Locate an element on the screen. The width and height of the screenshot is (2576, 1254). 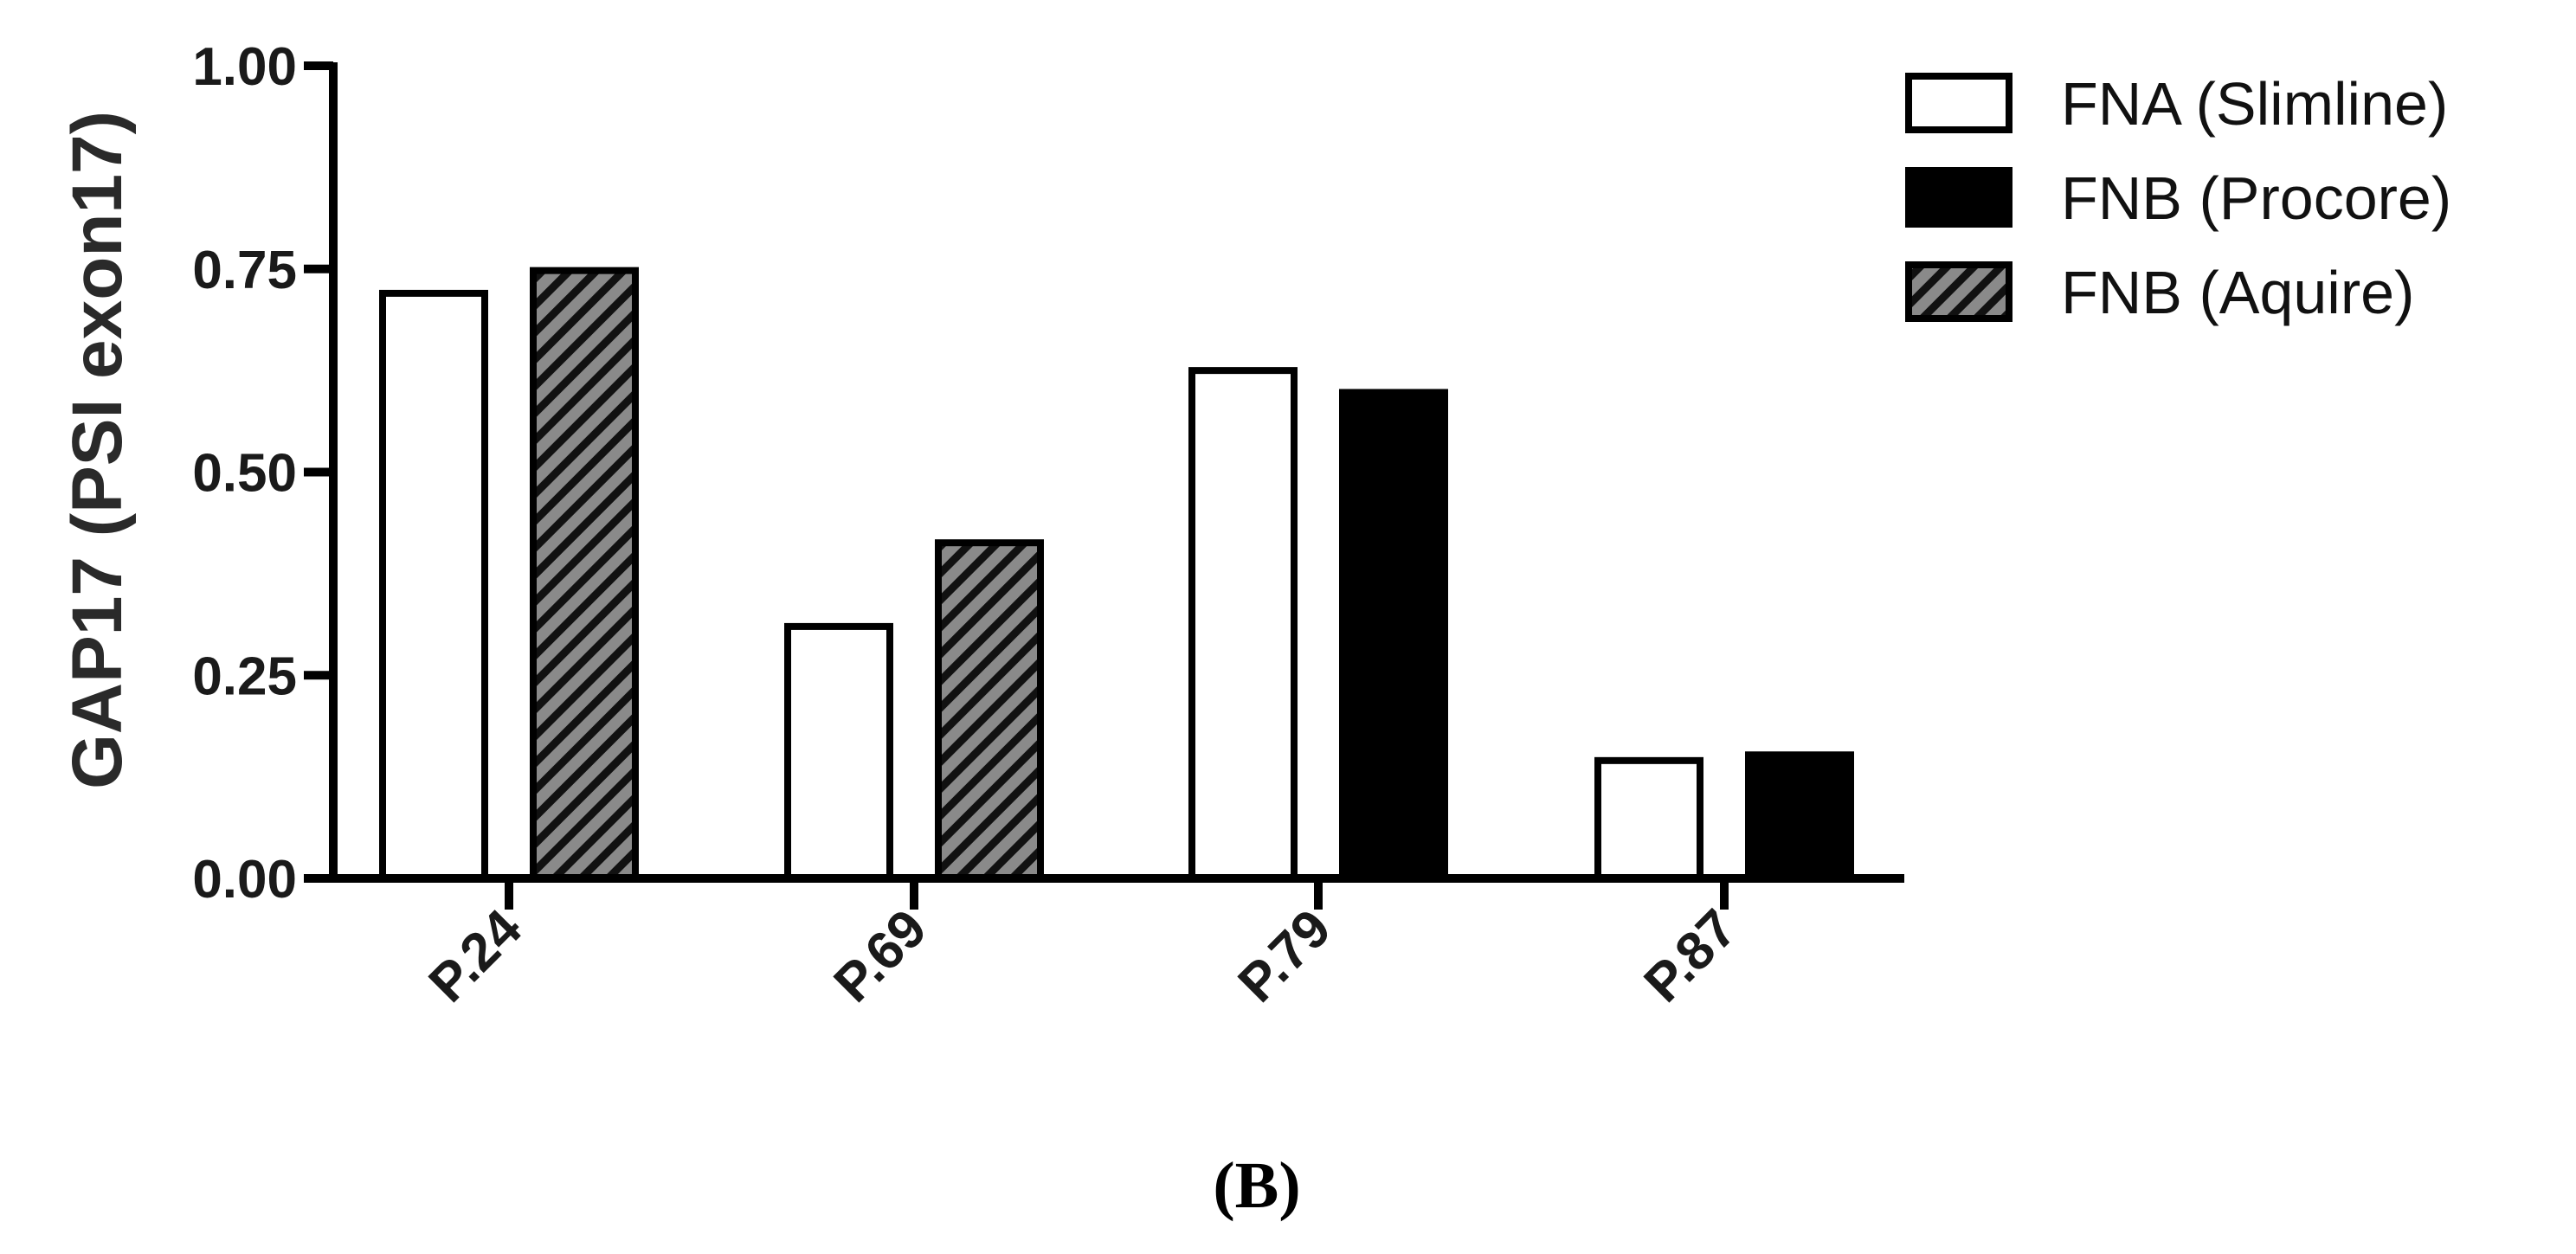
x-category-label: P.24 is located at coordinates (476, 956).